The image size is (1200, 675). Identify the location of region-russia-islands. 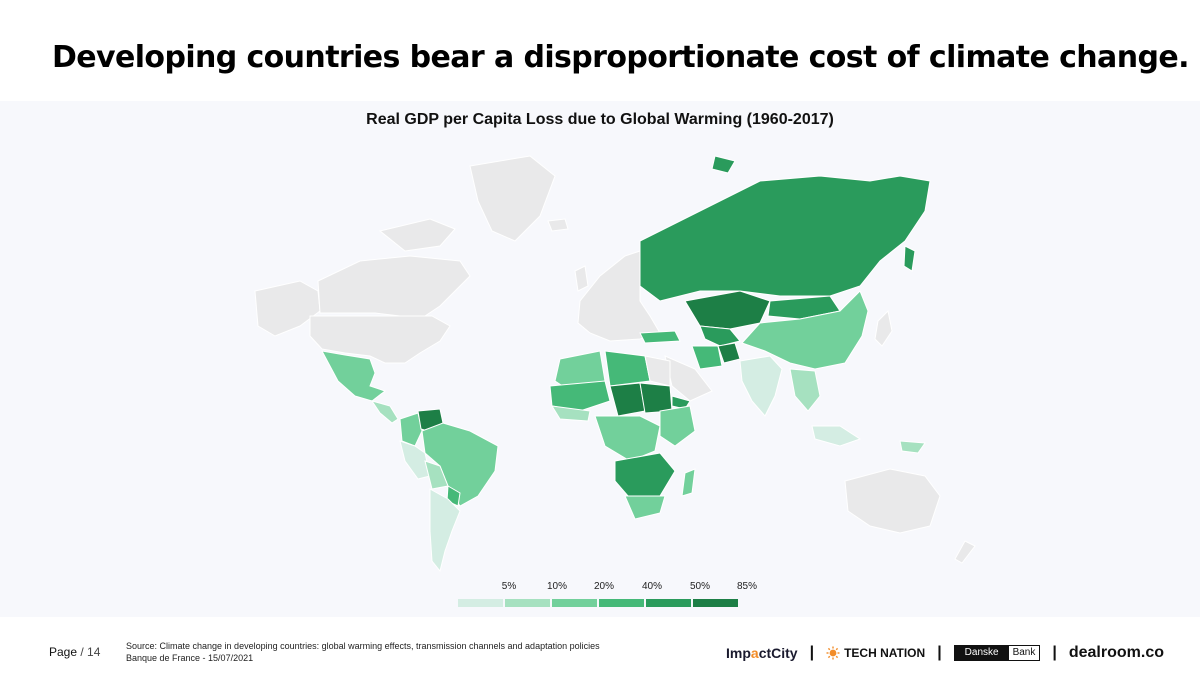
(723, 164).